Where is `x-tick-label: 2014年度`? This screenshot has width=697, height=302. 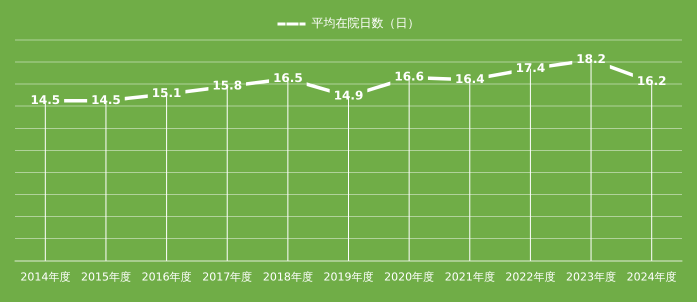 x-tick-label: 2014年度 is located at coordinates (45, 277).